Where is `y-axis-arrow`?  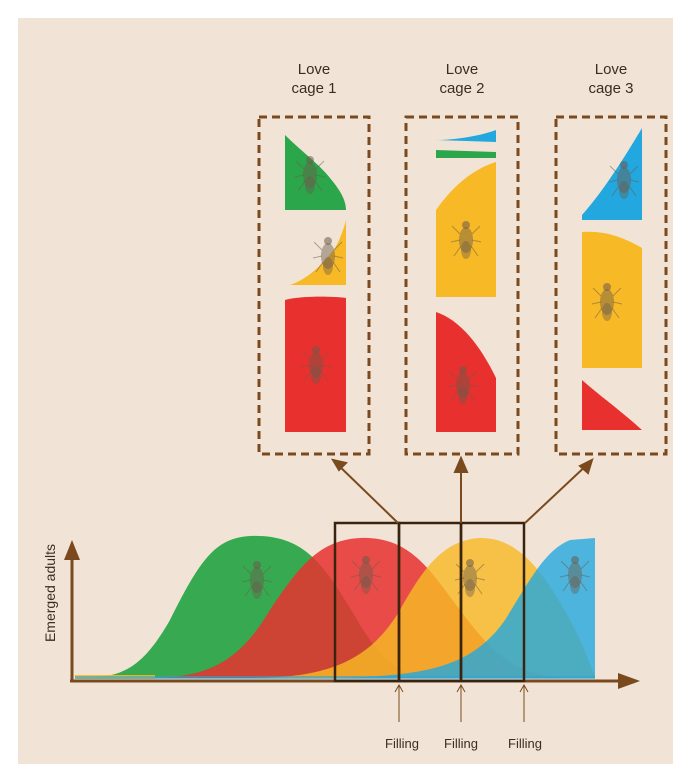
y-axis-arrow is located at coordinates (72, 550).